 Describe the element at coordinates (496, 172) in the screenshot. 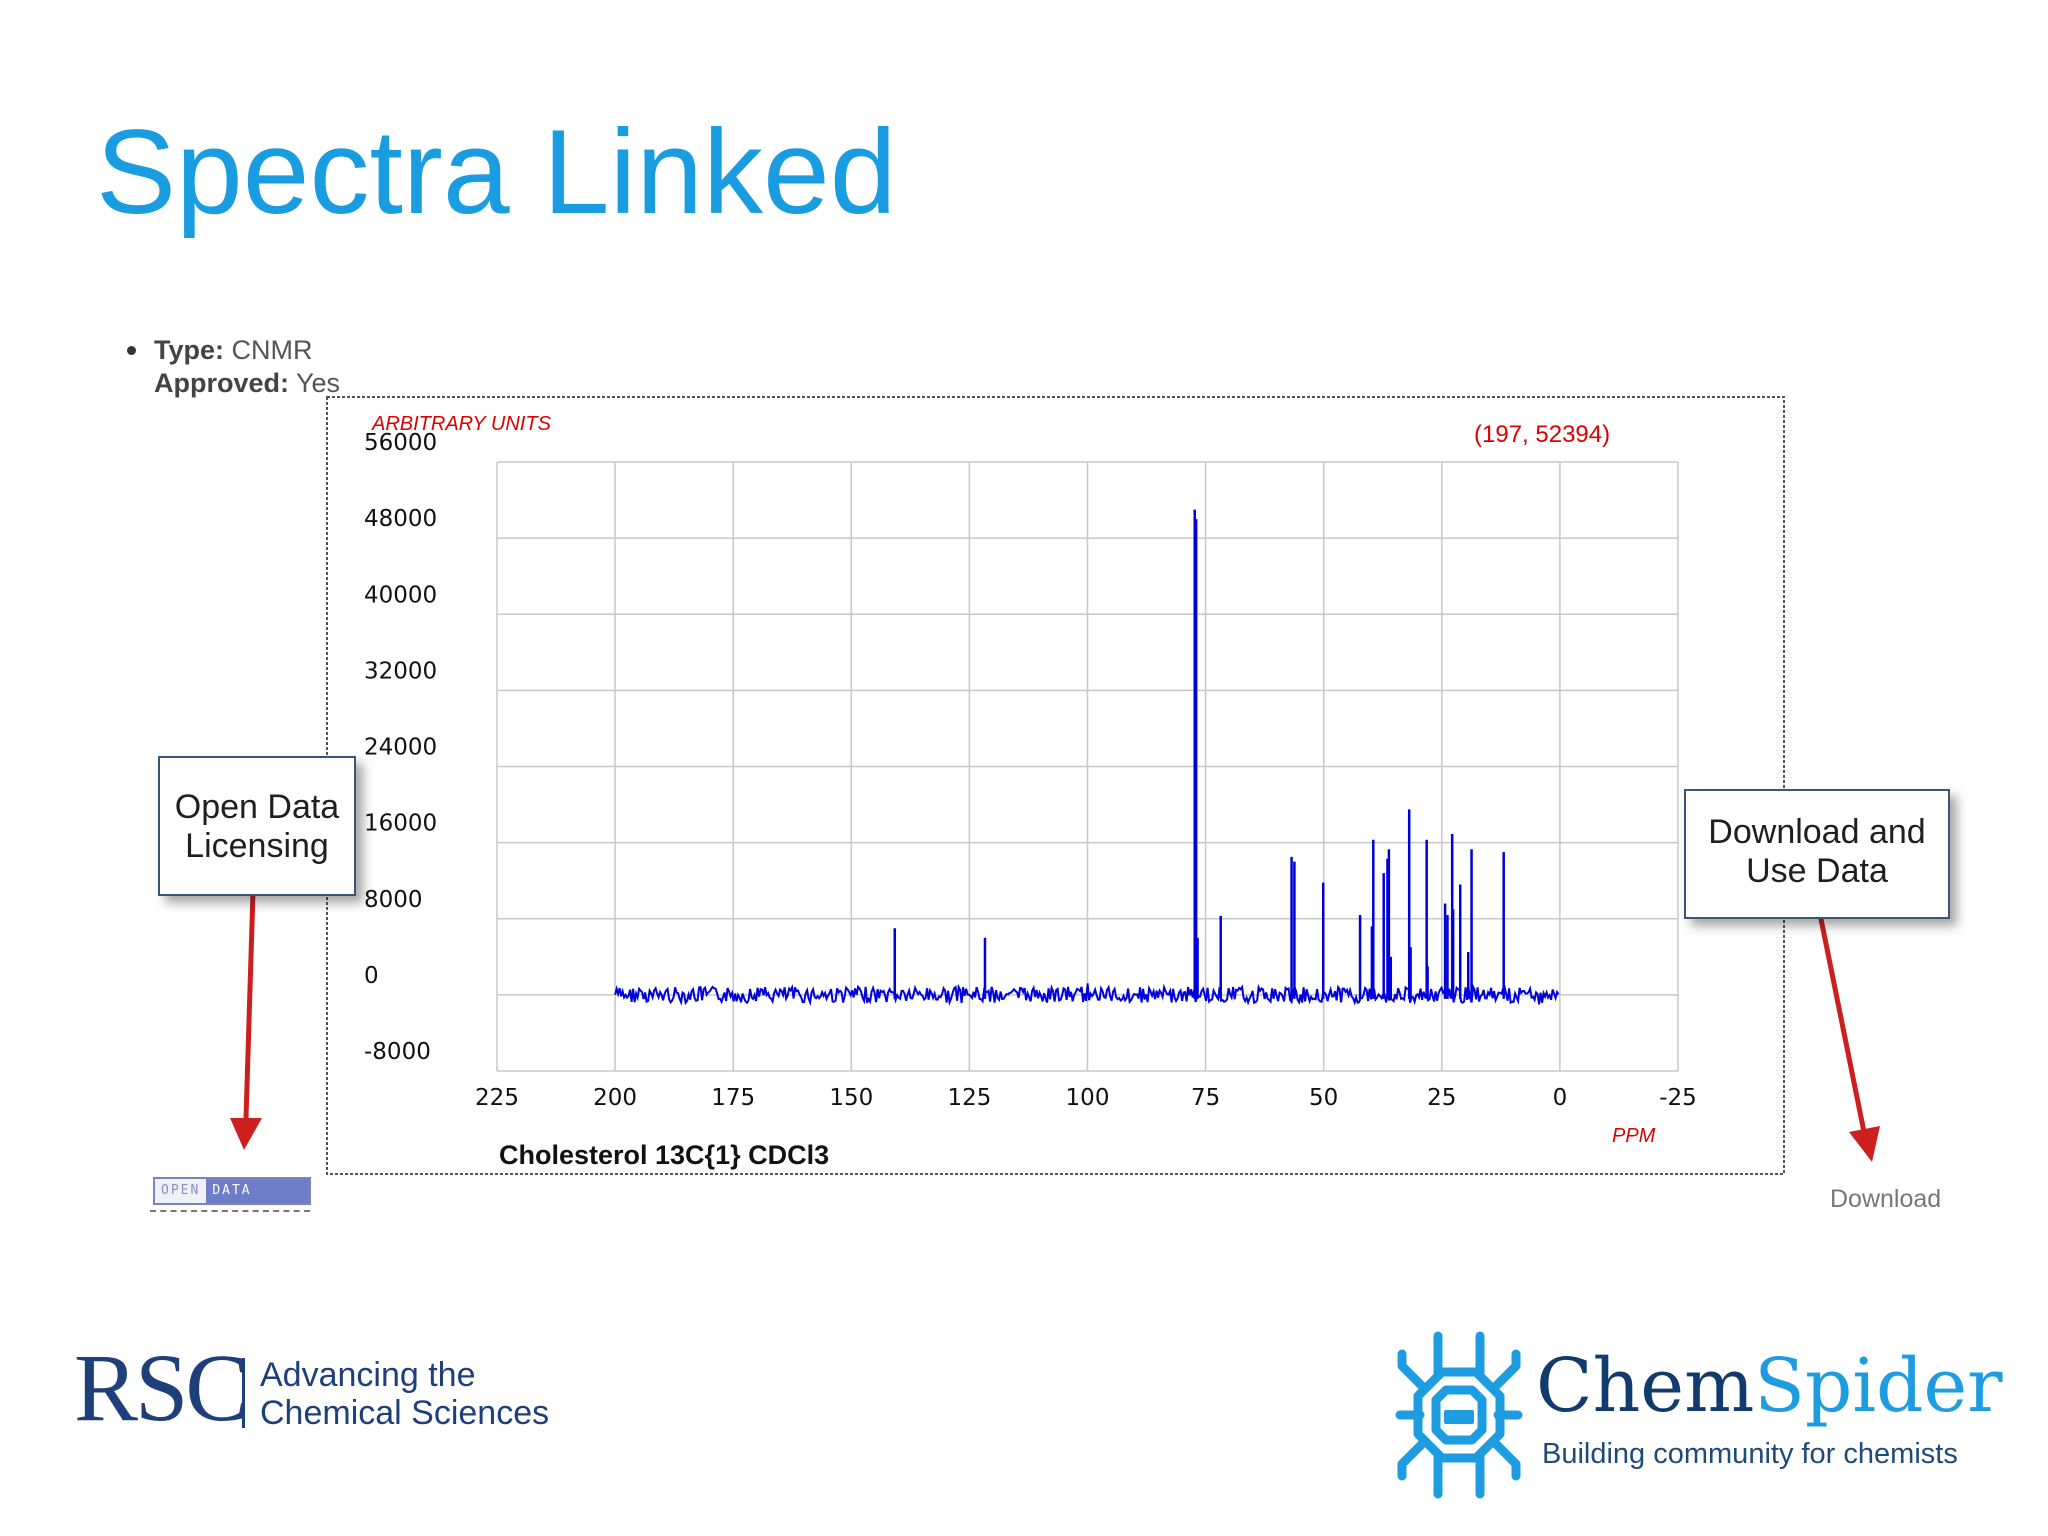

I see `slide-title: Spectra Linked` at that location.